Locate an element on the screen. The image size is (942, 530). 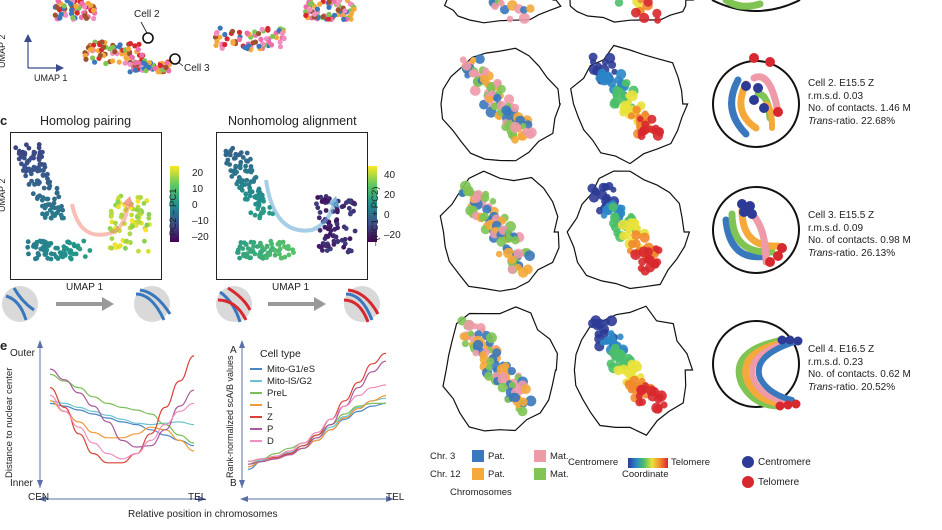
coord-end-label: Telomere is located at coordinates (691, 462).